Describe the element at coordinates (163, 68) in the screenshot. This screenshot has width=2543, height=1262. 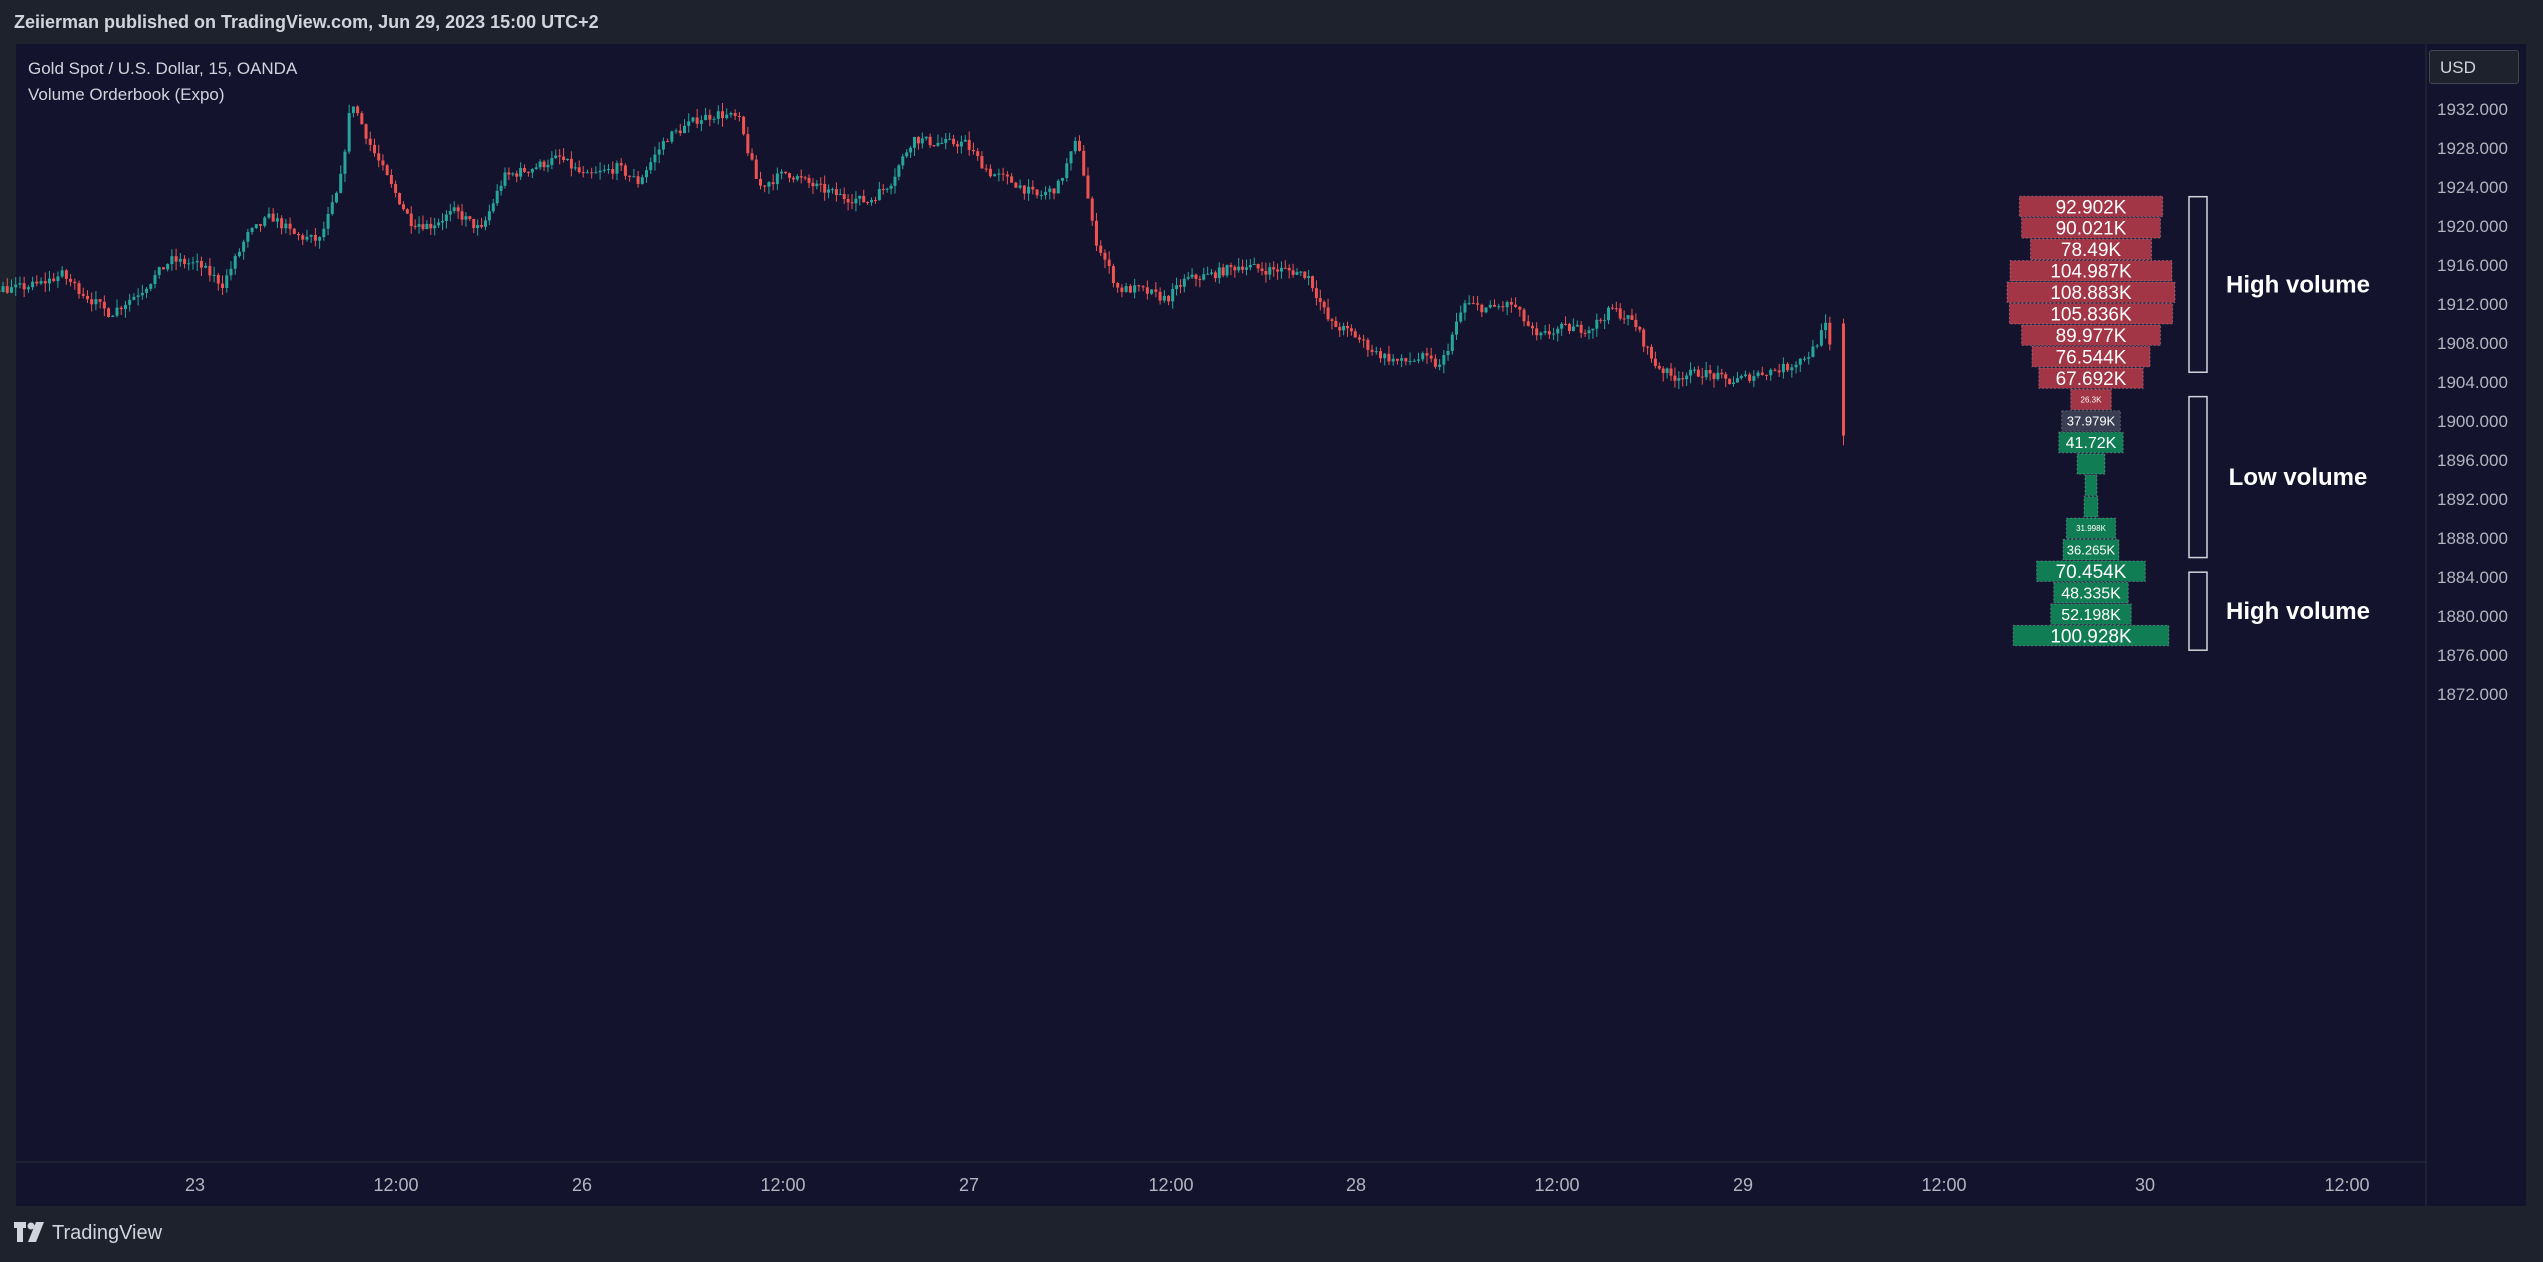
I see `symbol-title: Gold Spot / U.S. Dollar, 15, OANDA` at that location.